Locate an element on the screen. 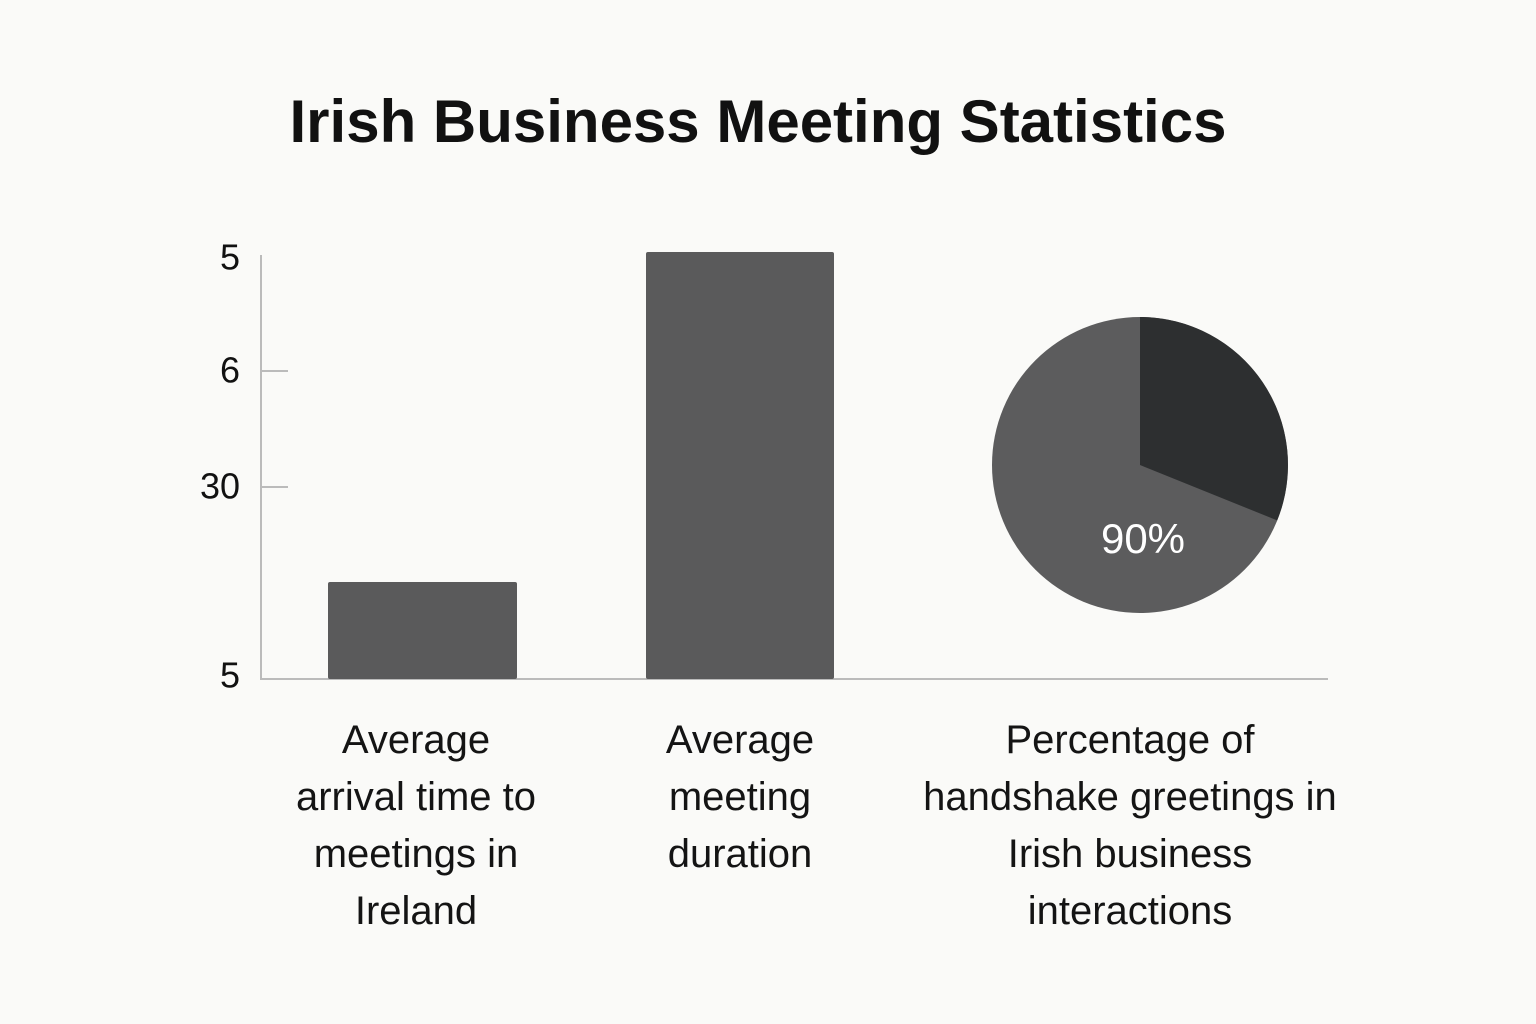 The height and width of the screenshot is (1024, 1536). pie-label: 90% is located at coordinates (1143, 538).